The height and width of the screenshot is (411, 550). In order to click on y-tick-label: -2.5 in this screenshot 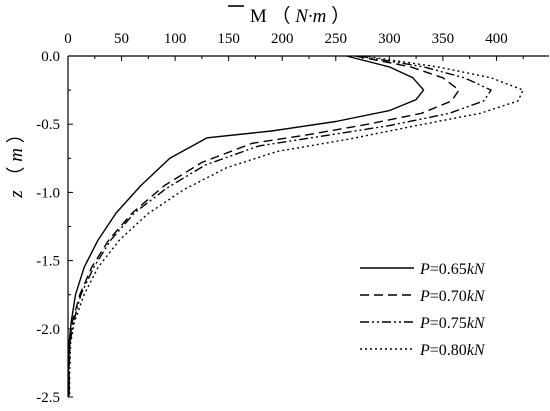, I will do `click(48, 398)`.